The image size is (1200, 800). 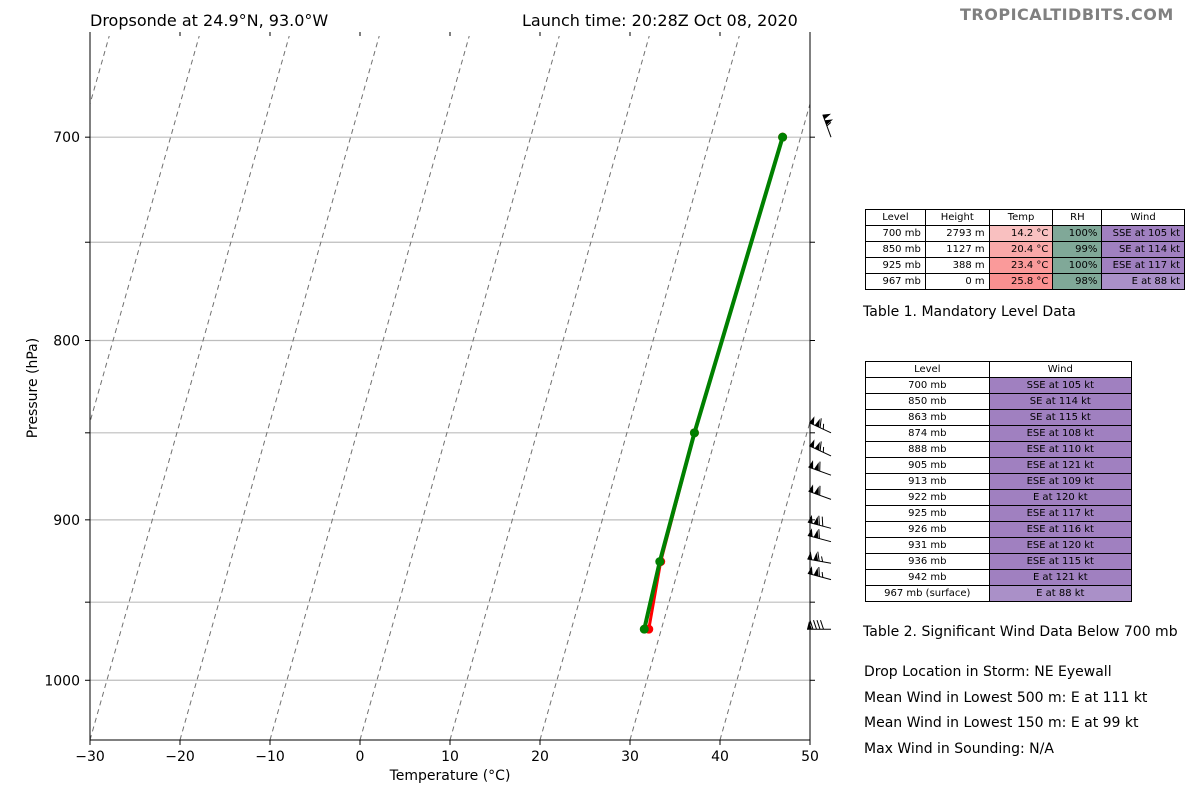 I want to click on wind-cell: ESE at 117 kt, so click(x=1143, y=265).